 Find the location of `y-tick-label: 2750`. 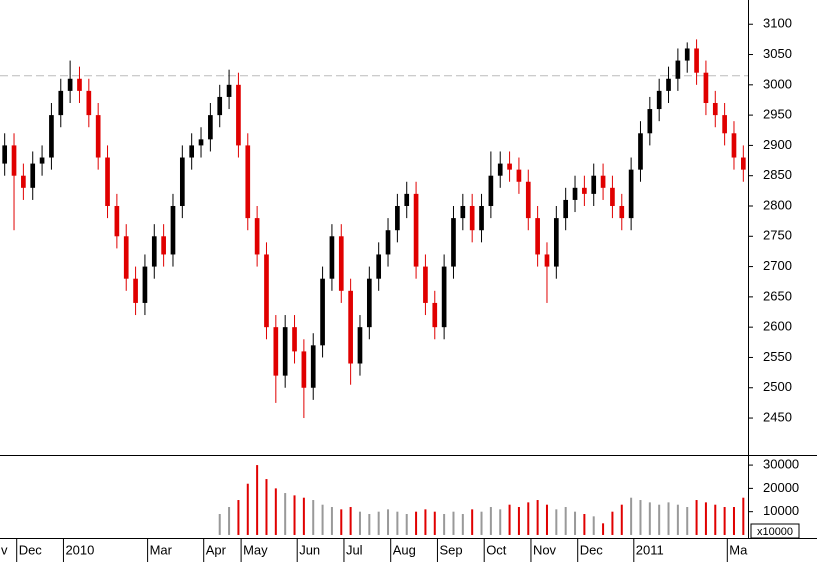

y-tick-label: 2750 is located at coordinates (777, 235).